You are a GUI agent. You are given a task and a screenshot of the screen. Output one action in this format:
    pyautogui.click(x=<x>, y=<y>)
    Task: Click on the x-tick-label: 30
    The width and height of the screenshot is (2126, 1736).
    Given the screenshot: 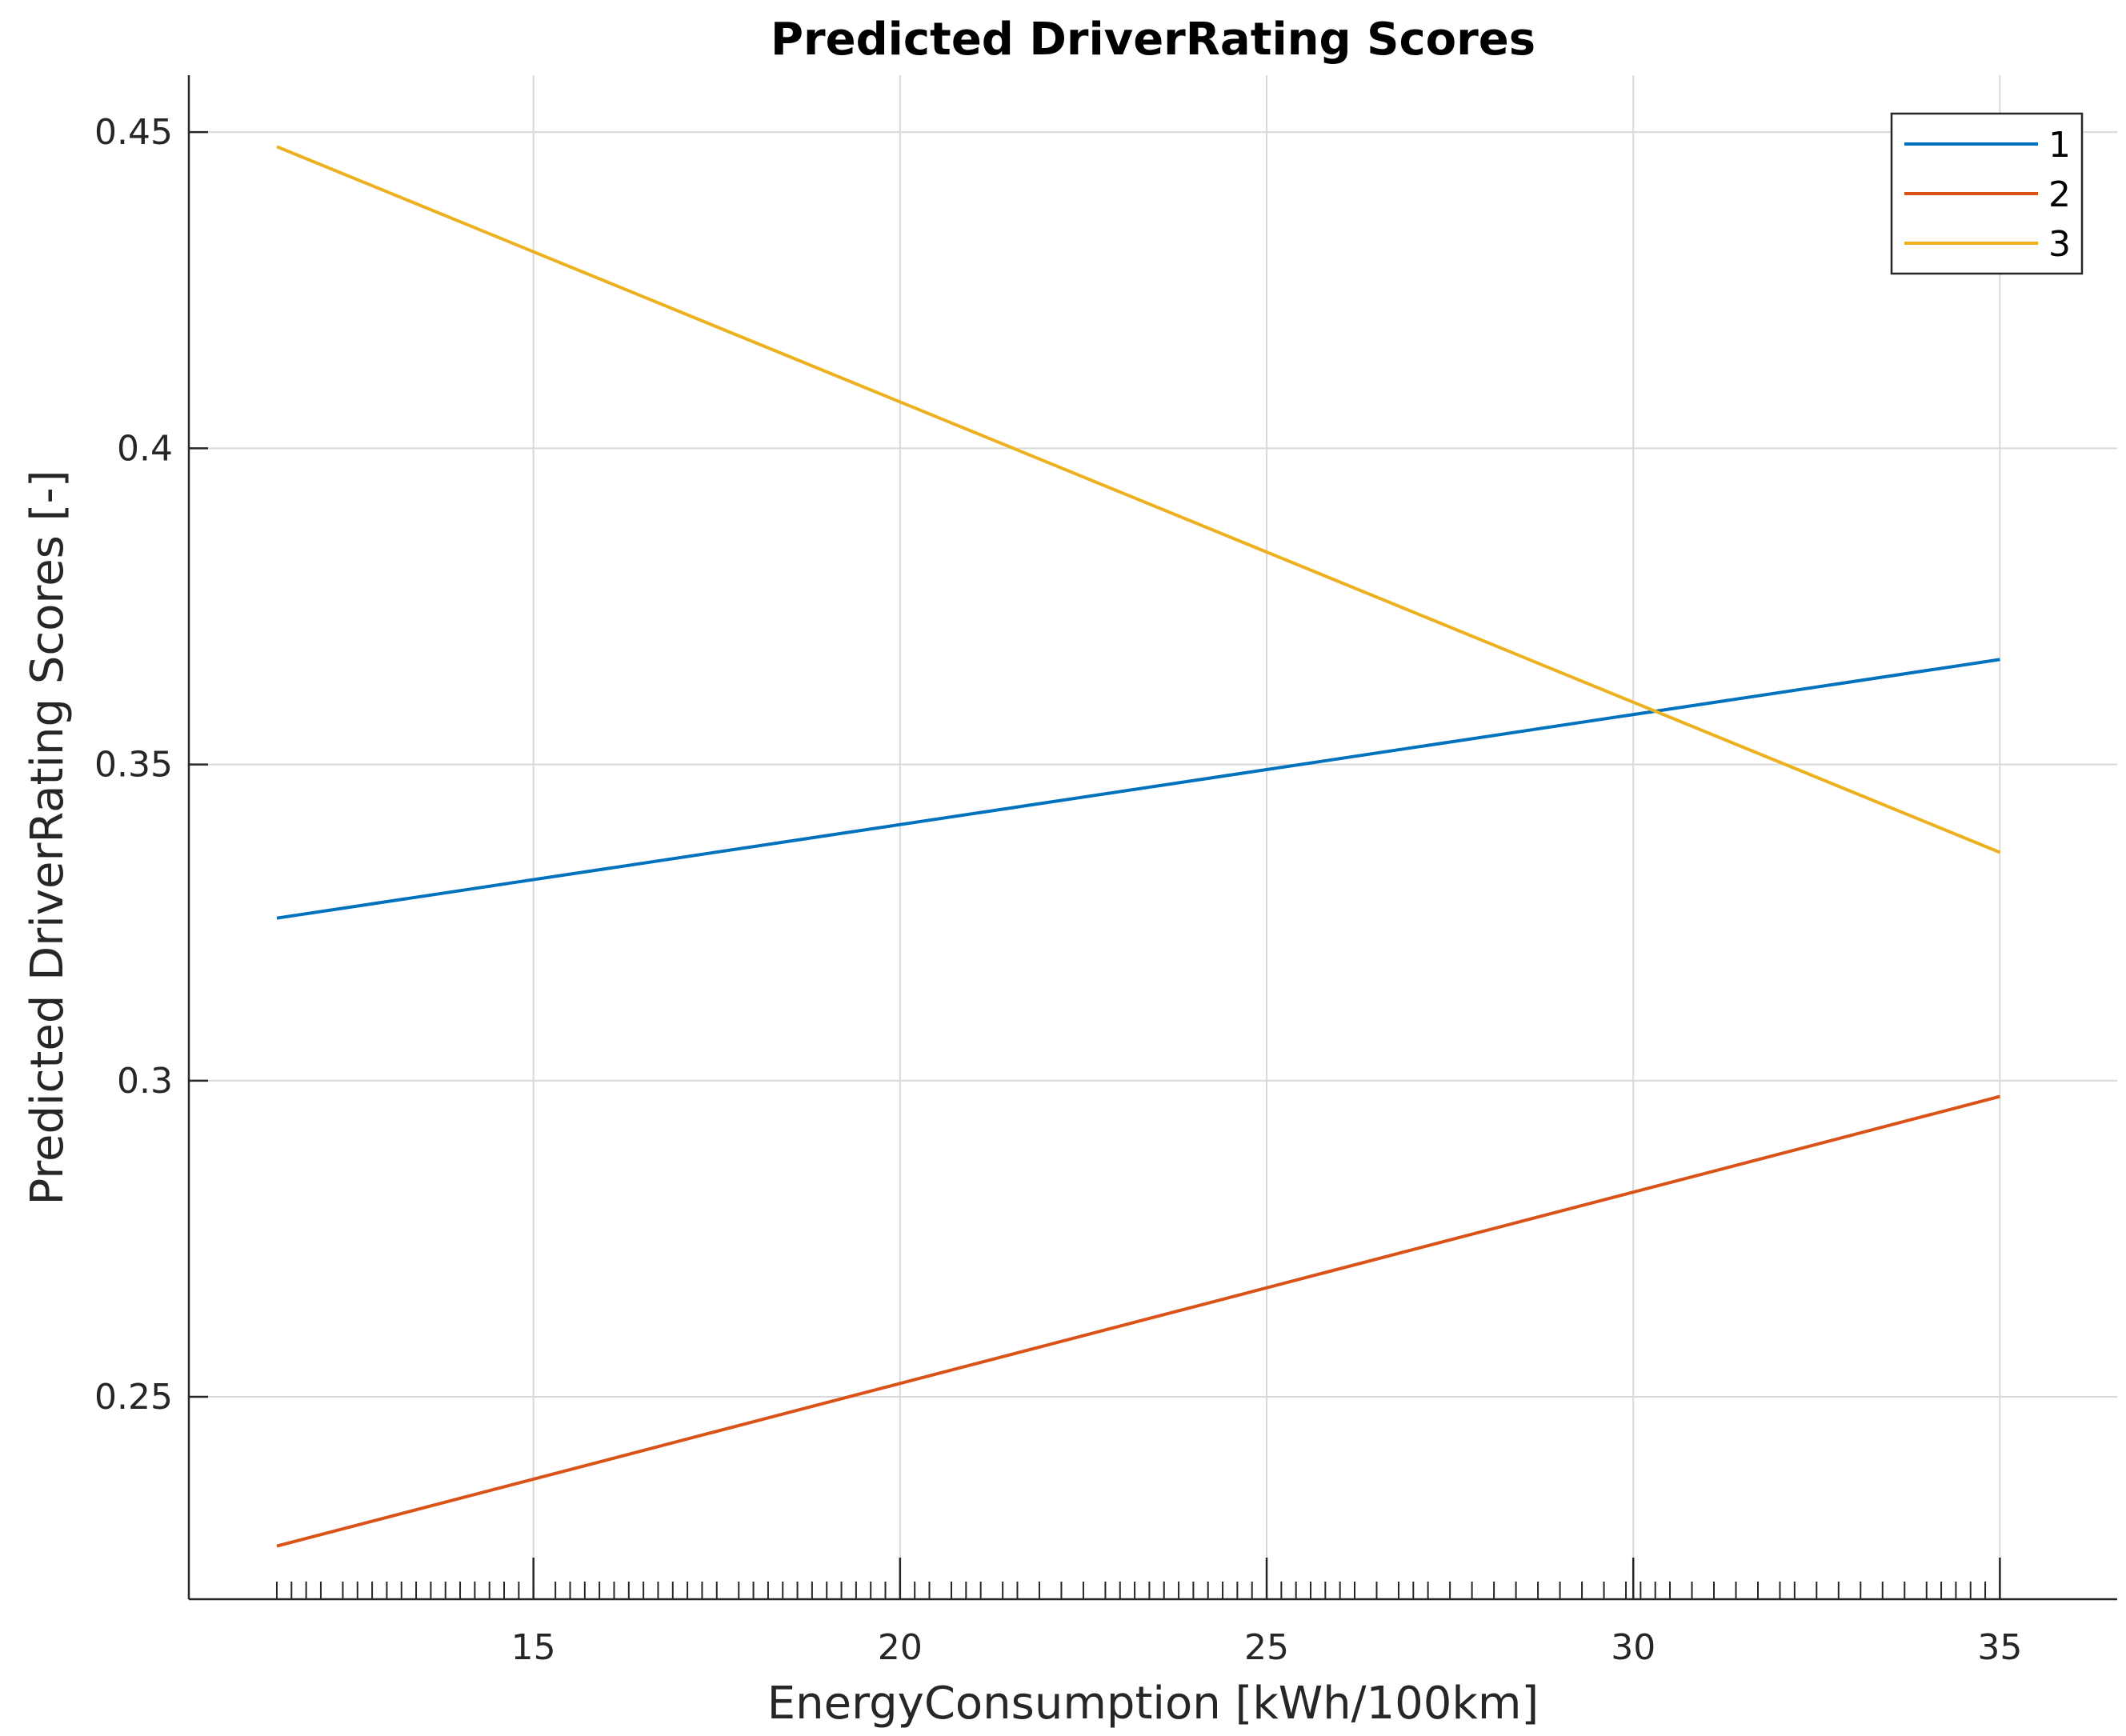 What is the action you would take?
    pyautogui.click(x=1633, y=1647)
    